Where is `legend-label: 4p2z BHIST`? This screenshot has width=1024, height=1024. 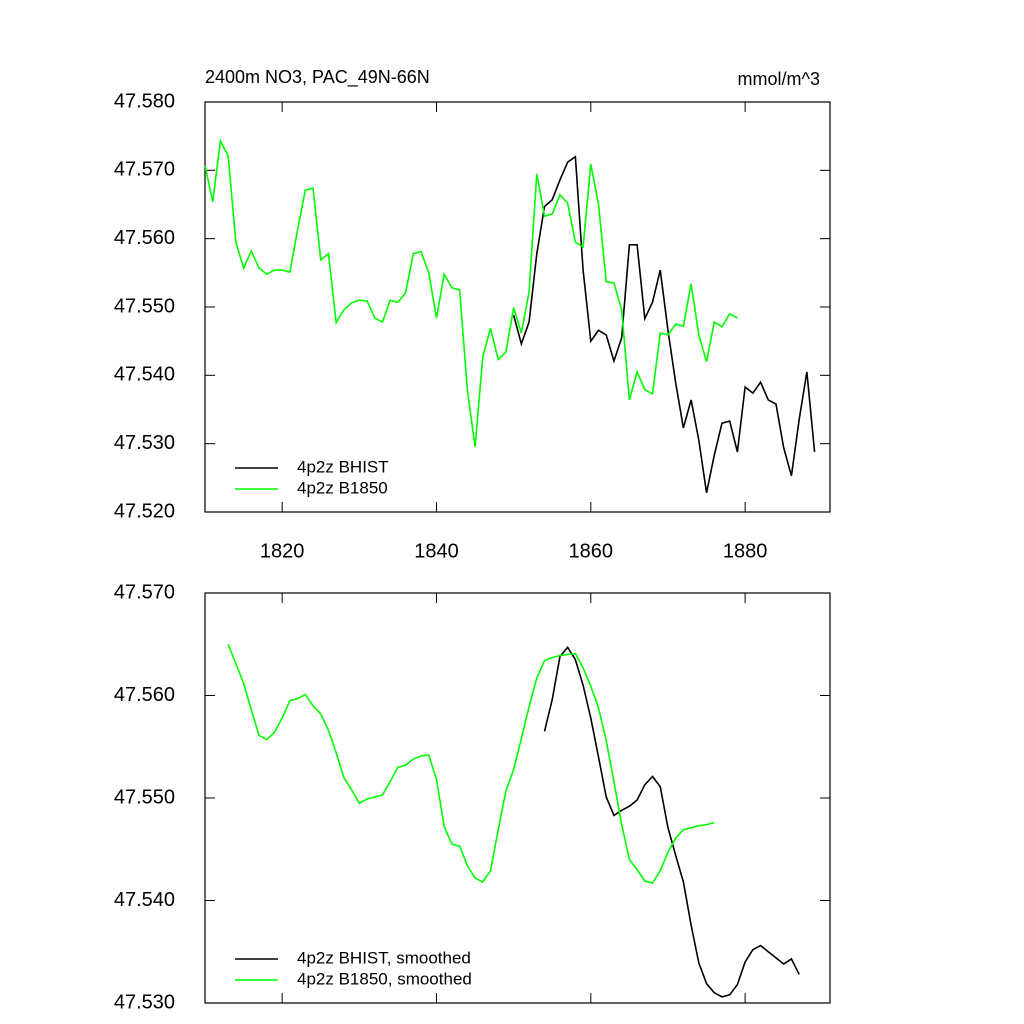
legend-label: 4p2z BHIST is located at coordinates (343, 466).